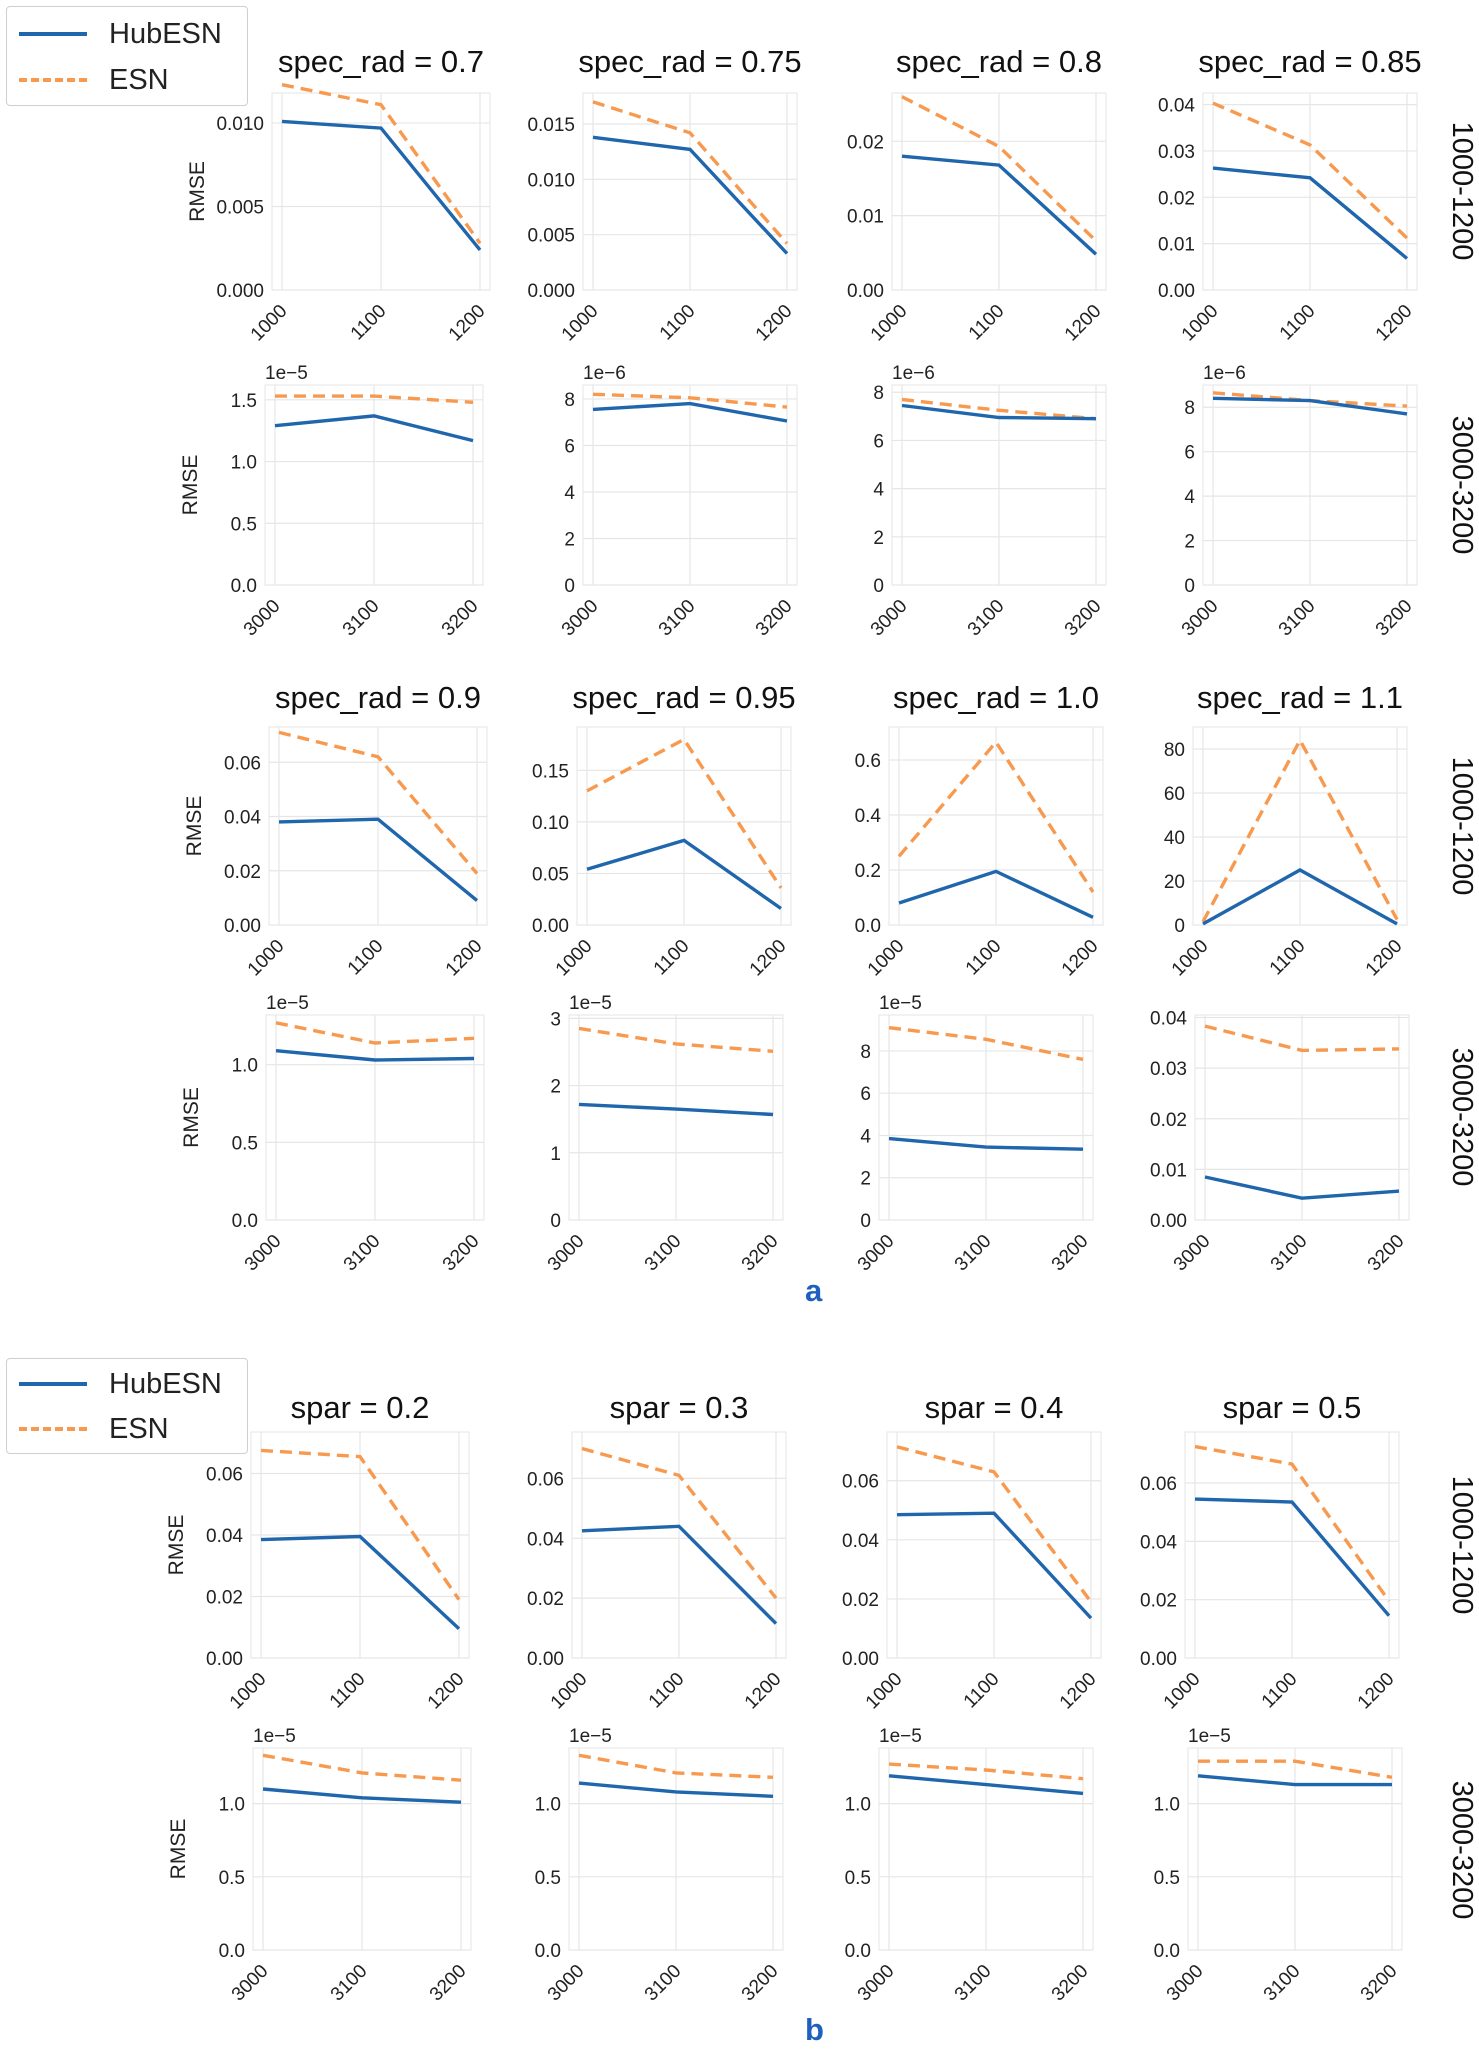  What do you see at coordinates (868, 761) in the screenshot?
I see `y-tick-label: 0.6` at bounding box center [868, 761].